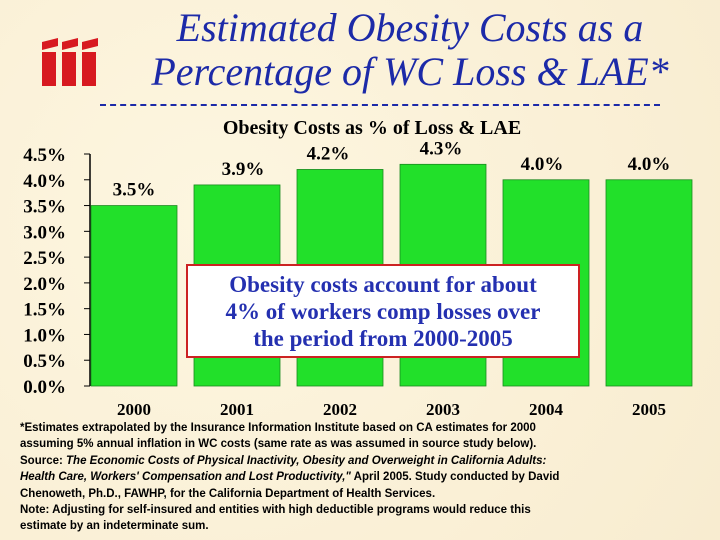 Image resolution: width=720 pixels, height=540 pixels. Describe the element at coordinates (44, 284) in the screenshot. I see `y-tick-label: 2.0%` at that location.